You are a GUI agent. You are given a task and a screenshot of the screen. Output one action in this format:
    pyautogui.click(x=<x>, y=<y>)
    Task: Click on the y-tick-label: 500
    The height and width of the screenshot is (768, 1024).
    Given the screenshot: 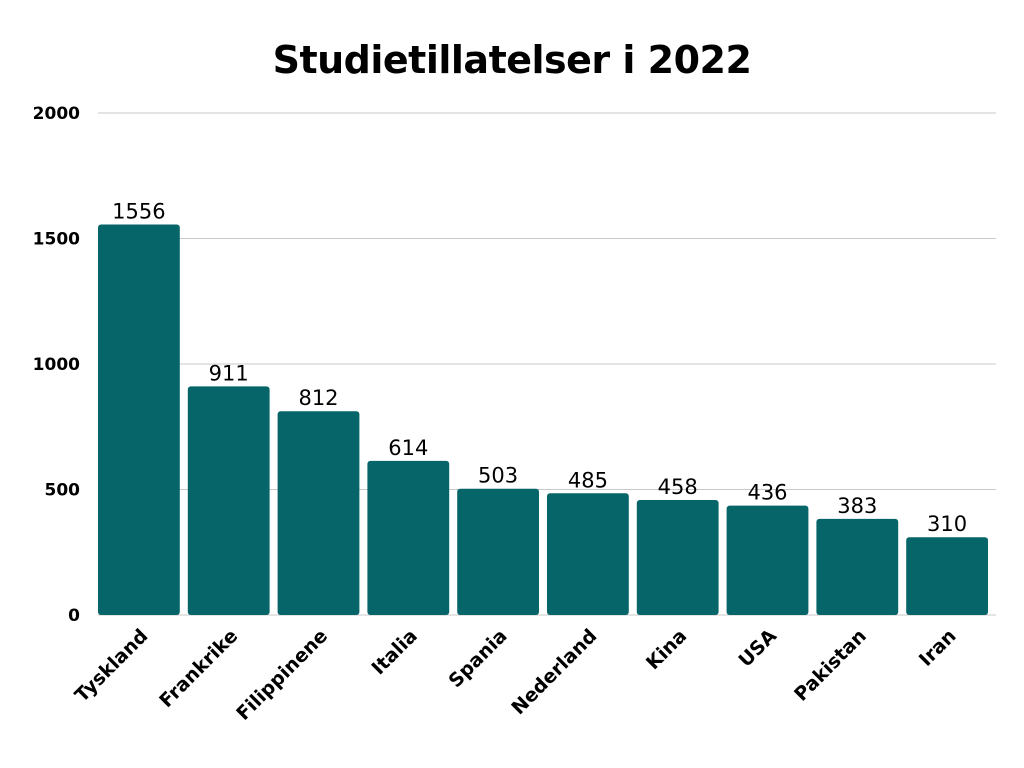 What is the action you would take?
    pyautogui.click(x=63, y=491)
    